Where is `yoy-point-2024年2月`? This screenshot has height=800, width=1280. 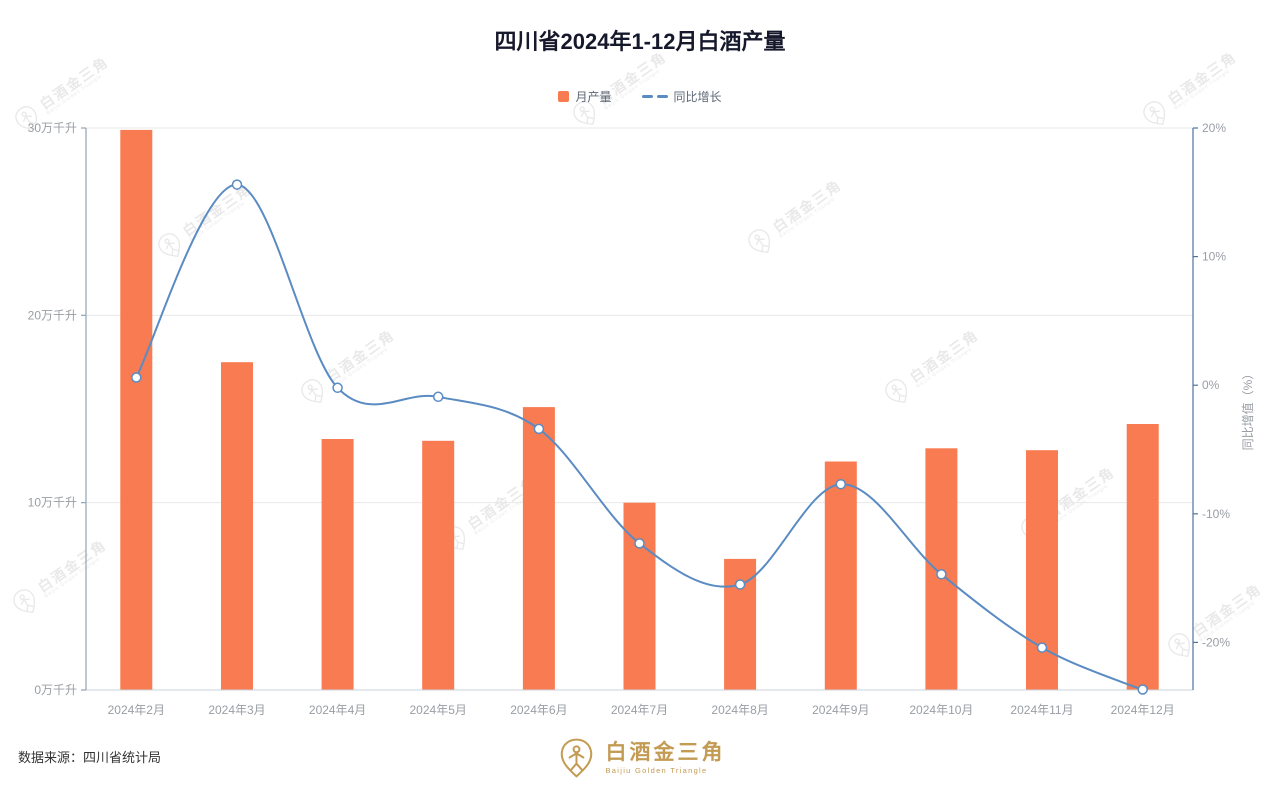
yoy-point-2024年2月 is located at coordinates (136, 377).